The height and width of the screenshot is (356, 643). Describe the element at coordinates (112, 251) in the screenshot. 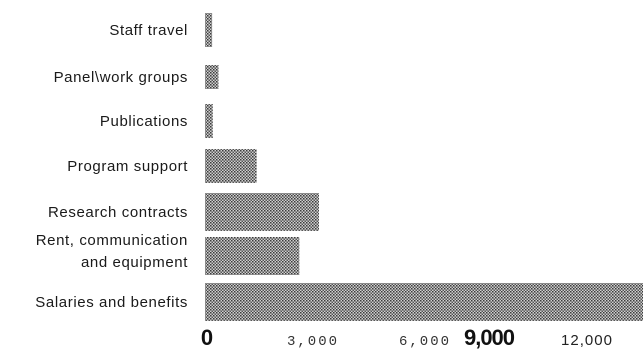

I see `category-label-5: Rent, communication and equipment` at that location.